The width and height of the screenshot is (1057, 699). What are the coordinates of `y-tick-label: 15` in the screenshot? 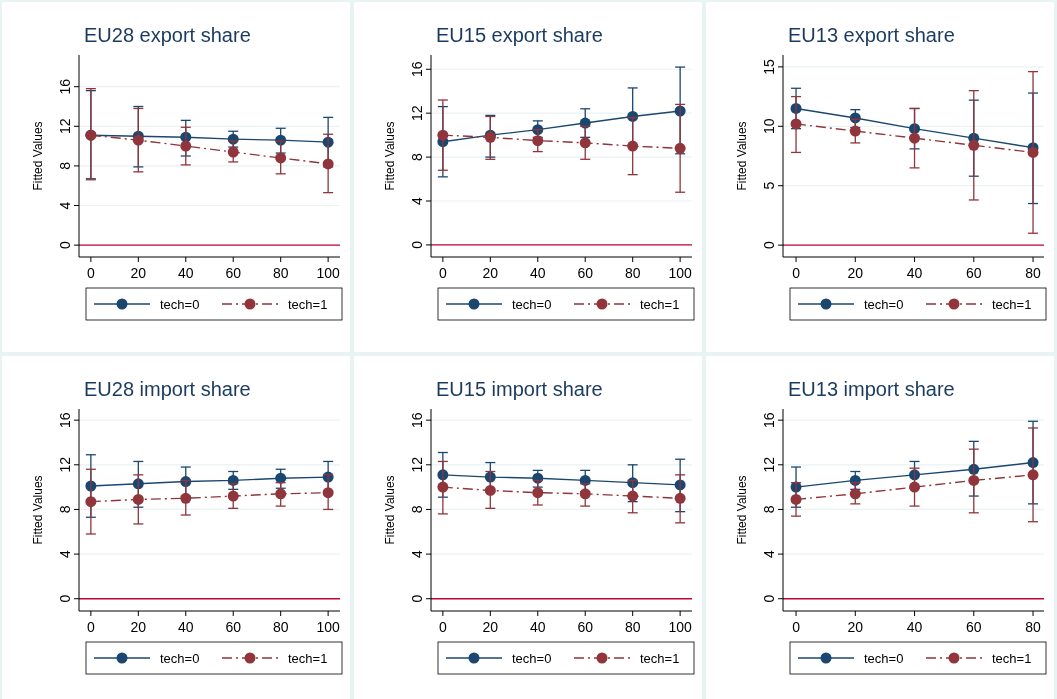 It's located at (769, 66).